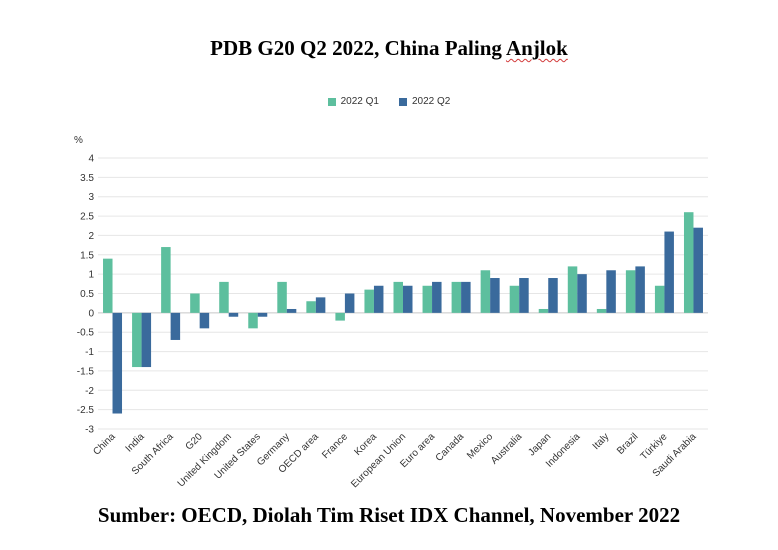  Describe the element at coordinates (86, 410) in the screenshot. I see `y-tick-label: -2.5` at that location.